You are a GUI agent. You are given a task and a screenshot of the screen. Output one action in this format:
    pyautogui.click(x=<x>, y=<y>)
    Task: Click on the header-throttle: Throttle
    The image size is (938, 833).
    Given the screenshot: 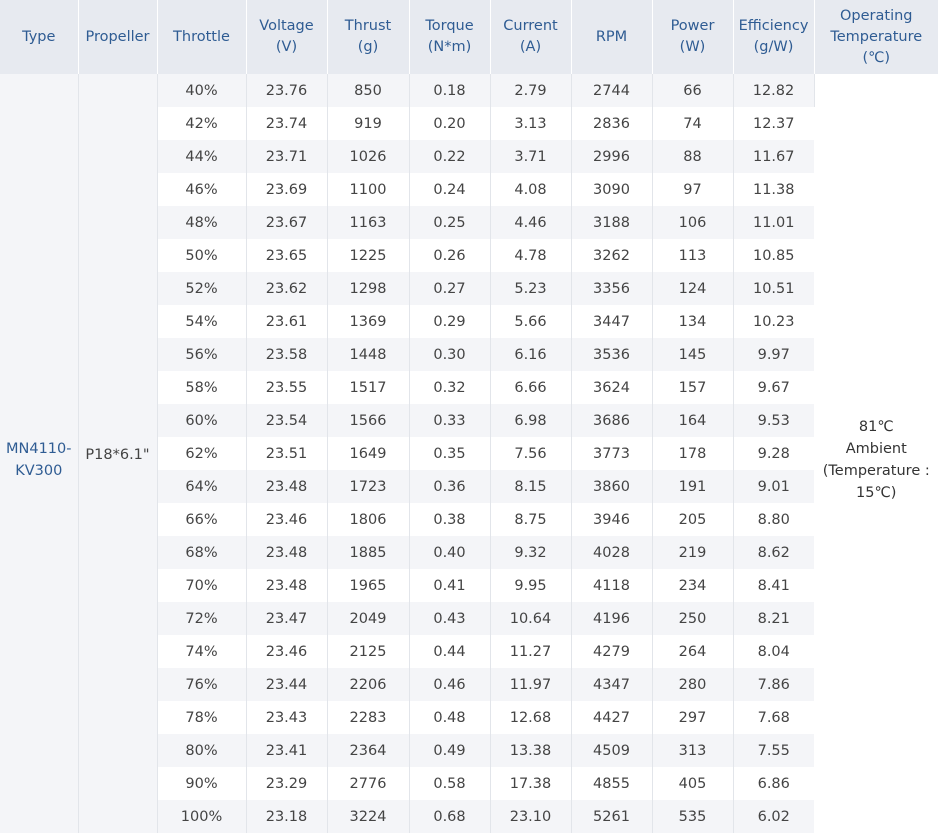 What is the action you would take?
    pyautogui.click(x=201, y=37)
    